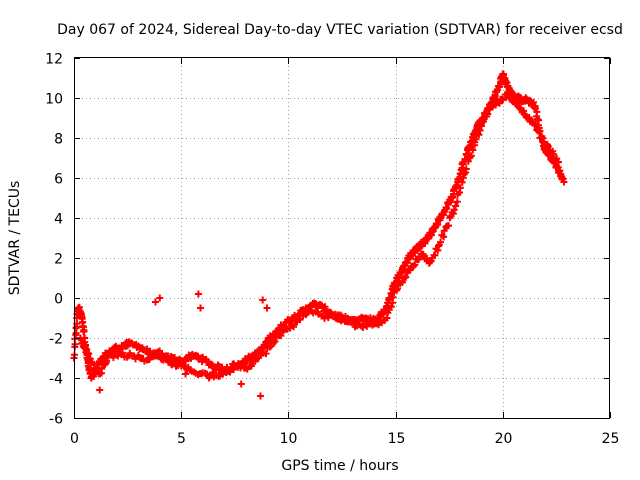 The image size is (640, 480). What do you see at coordinates (74, 439) in the screenshot?
I see `x-tick-label: 0` at bounding box center [74, 439].